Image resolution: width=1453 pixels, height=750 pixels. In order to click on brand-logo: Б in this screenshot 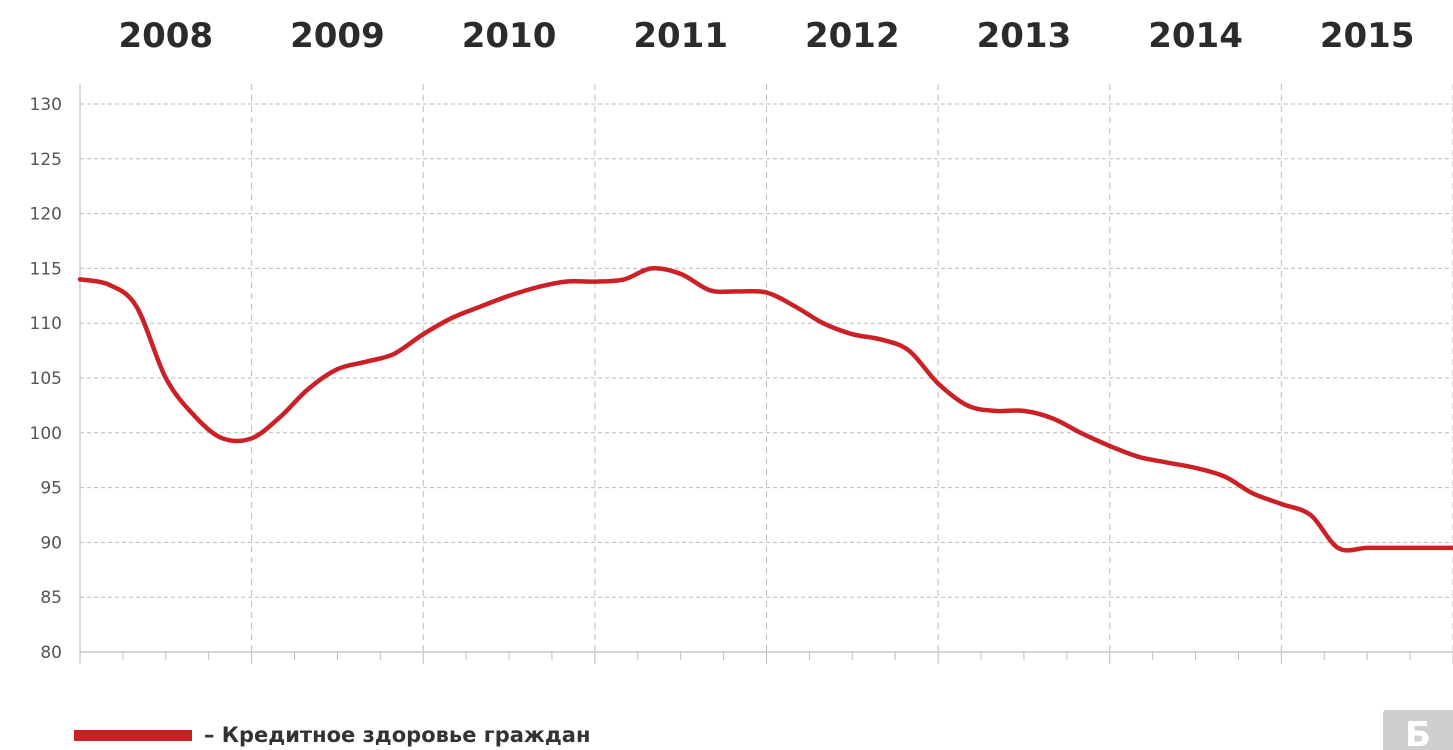, I will do `click(1418, 730)`.